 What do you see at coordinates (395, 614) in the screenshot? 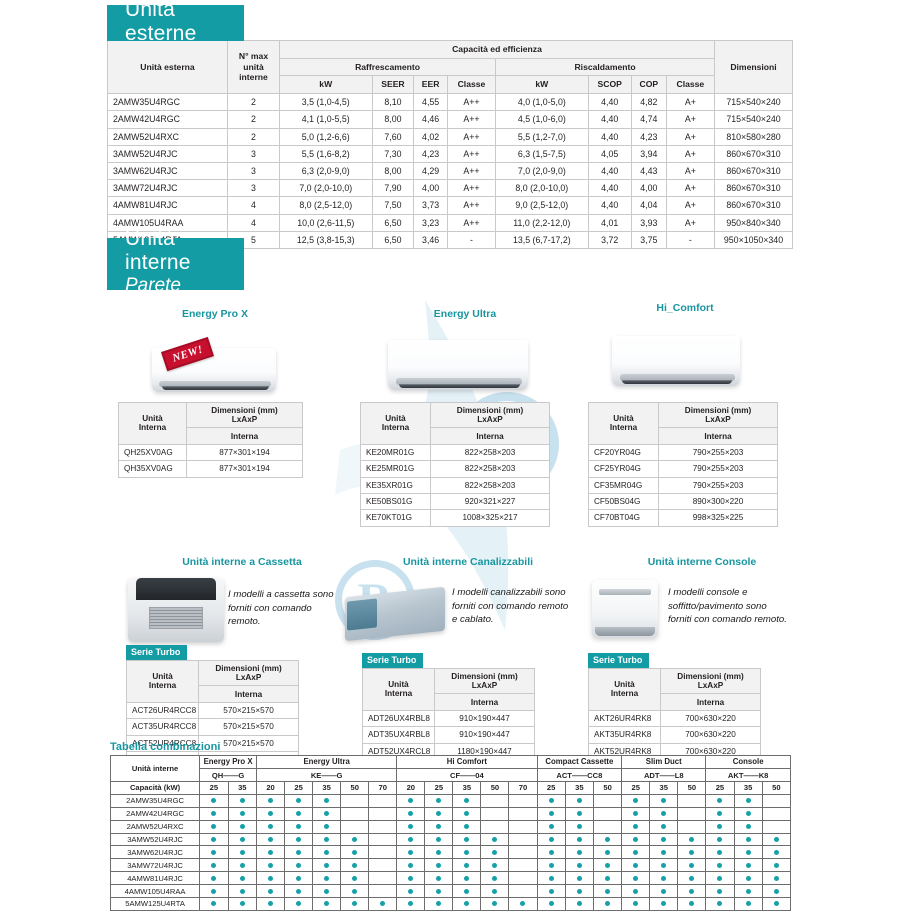
I see `product-photo-ducted` at bounding box center [395, 614].